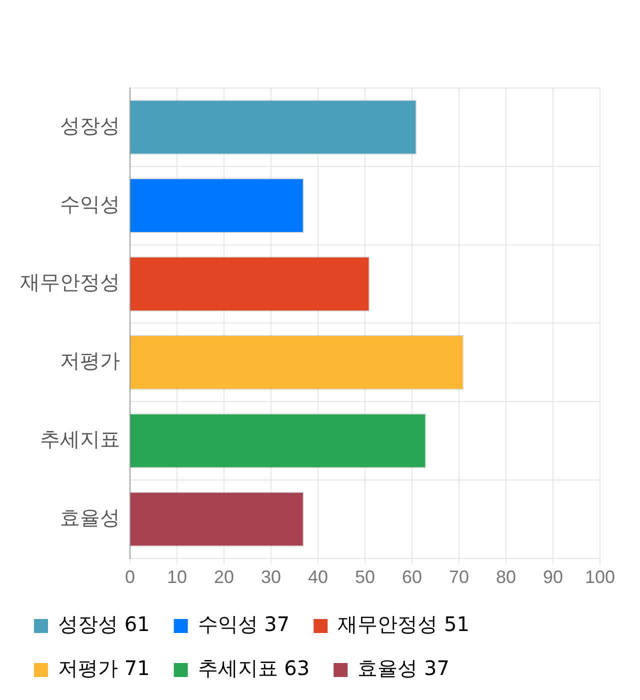 The height and width of the screenshot is (700, 640). What do you see at coordinates (404, 668) in the screenshot?
I see `legend-label: 효율성 37` at bounding box center [404, 668].